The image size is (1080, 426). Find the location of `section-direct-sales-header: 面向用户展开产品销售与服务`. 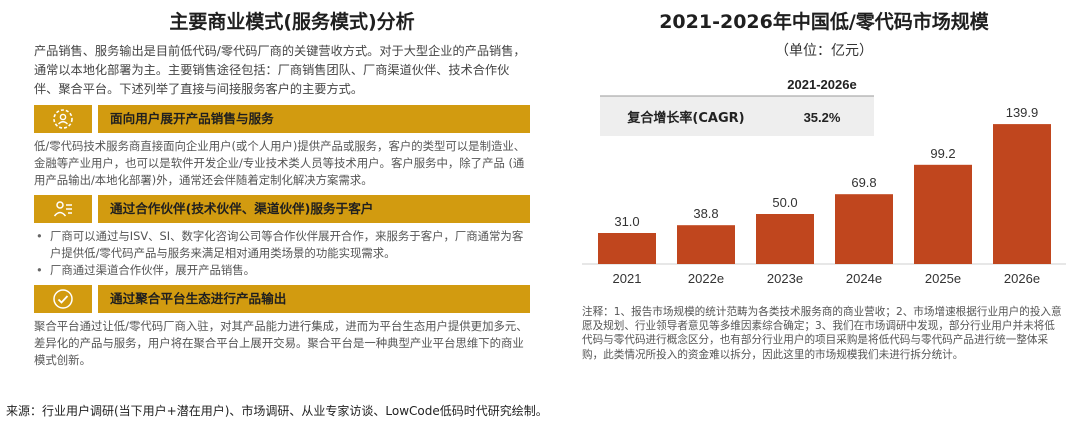

section-direct-sales-header: 面向用户展开产品销售与服务 is located at coordinates (282, 119).